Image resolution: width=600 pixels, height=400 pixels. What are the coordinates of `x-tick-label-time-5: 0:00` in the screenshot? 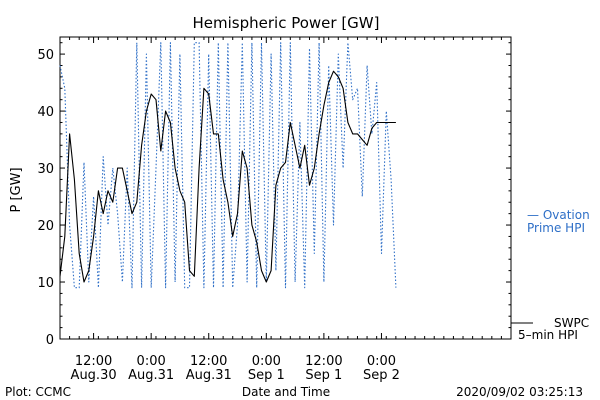 It's located at (381, 361).